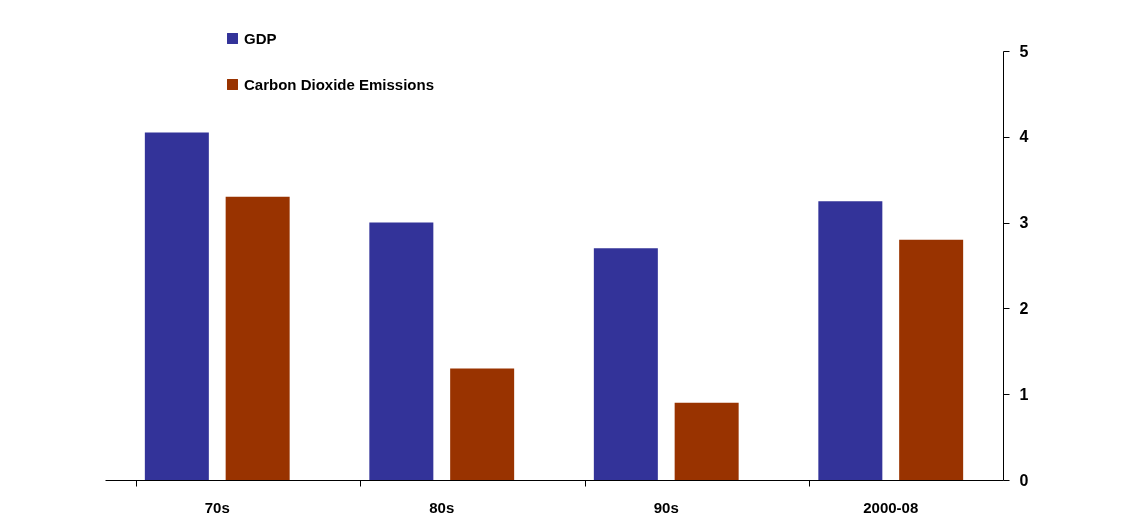  Describe the element at coordinates (666, 507) in the screenshot. I see `x-tick-label: 90s` at that location.